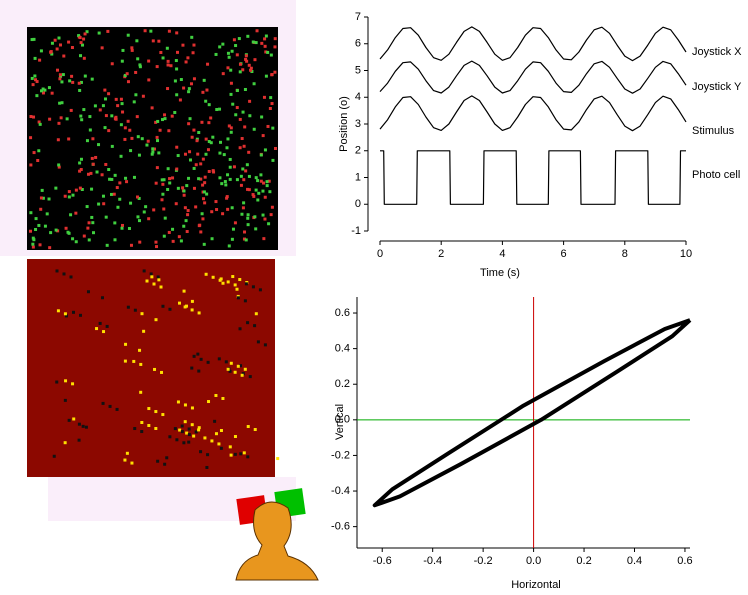  Describe the element at coordinates (532, 413) in the screenshot. I see `series-line` at that location.